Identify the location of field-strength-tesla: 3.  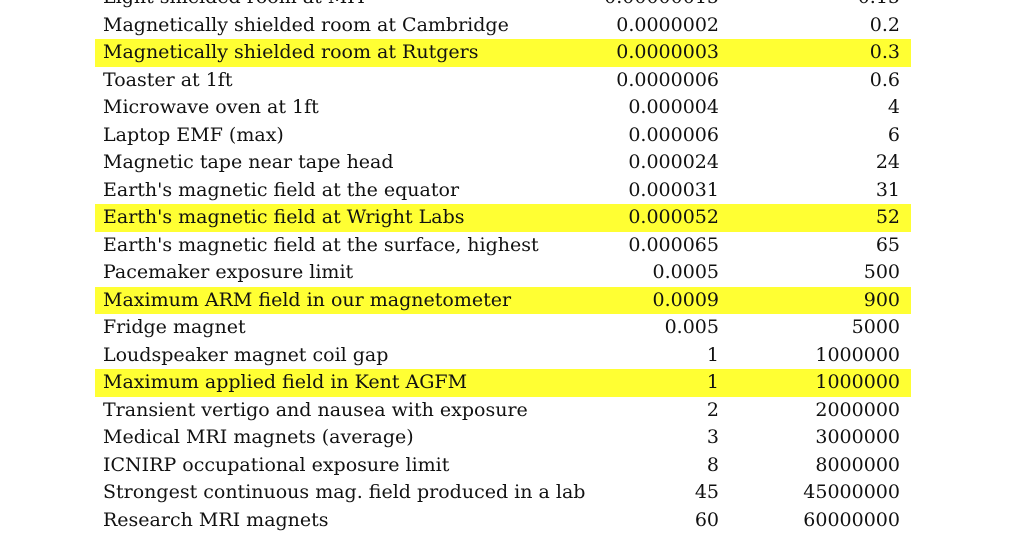
(713, 438).